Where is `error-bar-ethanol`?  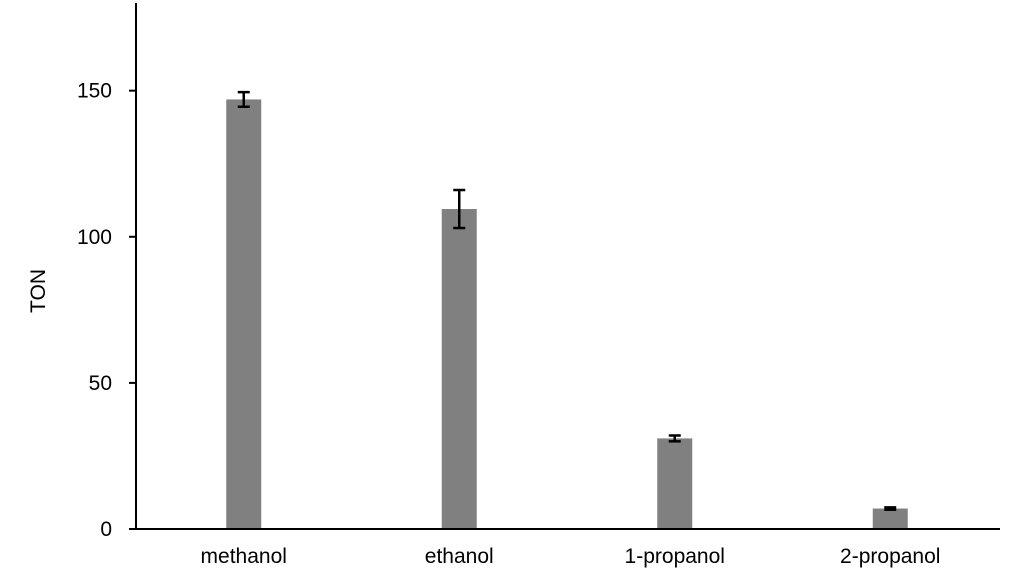
error-bar-ethanol is located at coordinates (459, 209).